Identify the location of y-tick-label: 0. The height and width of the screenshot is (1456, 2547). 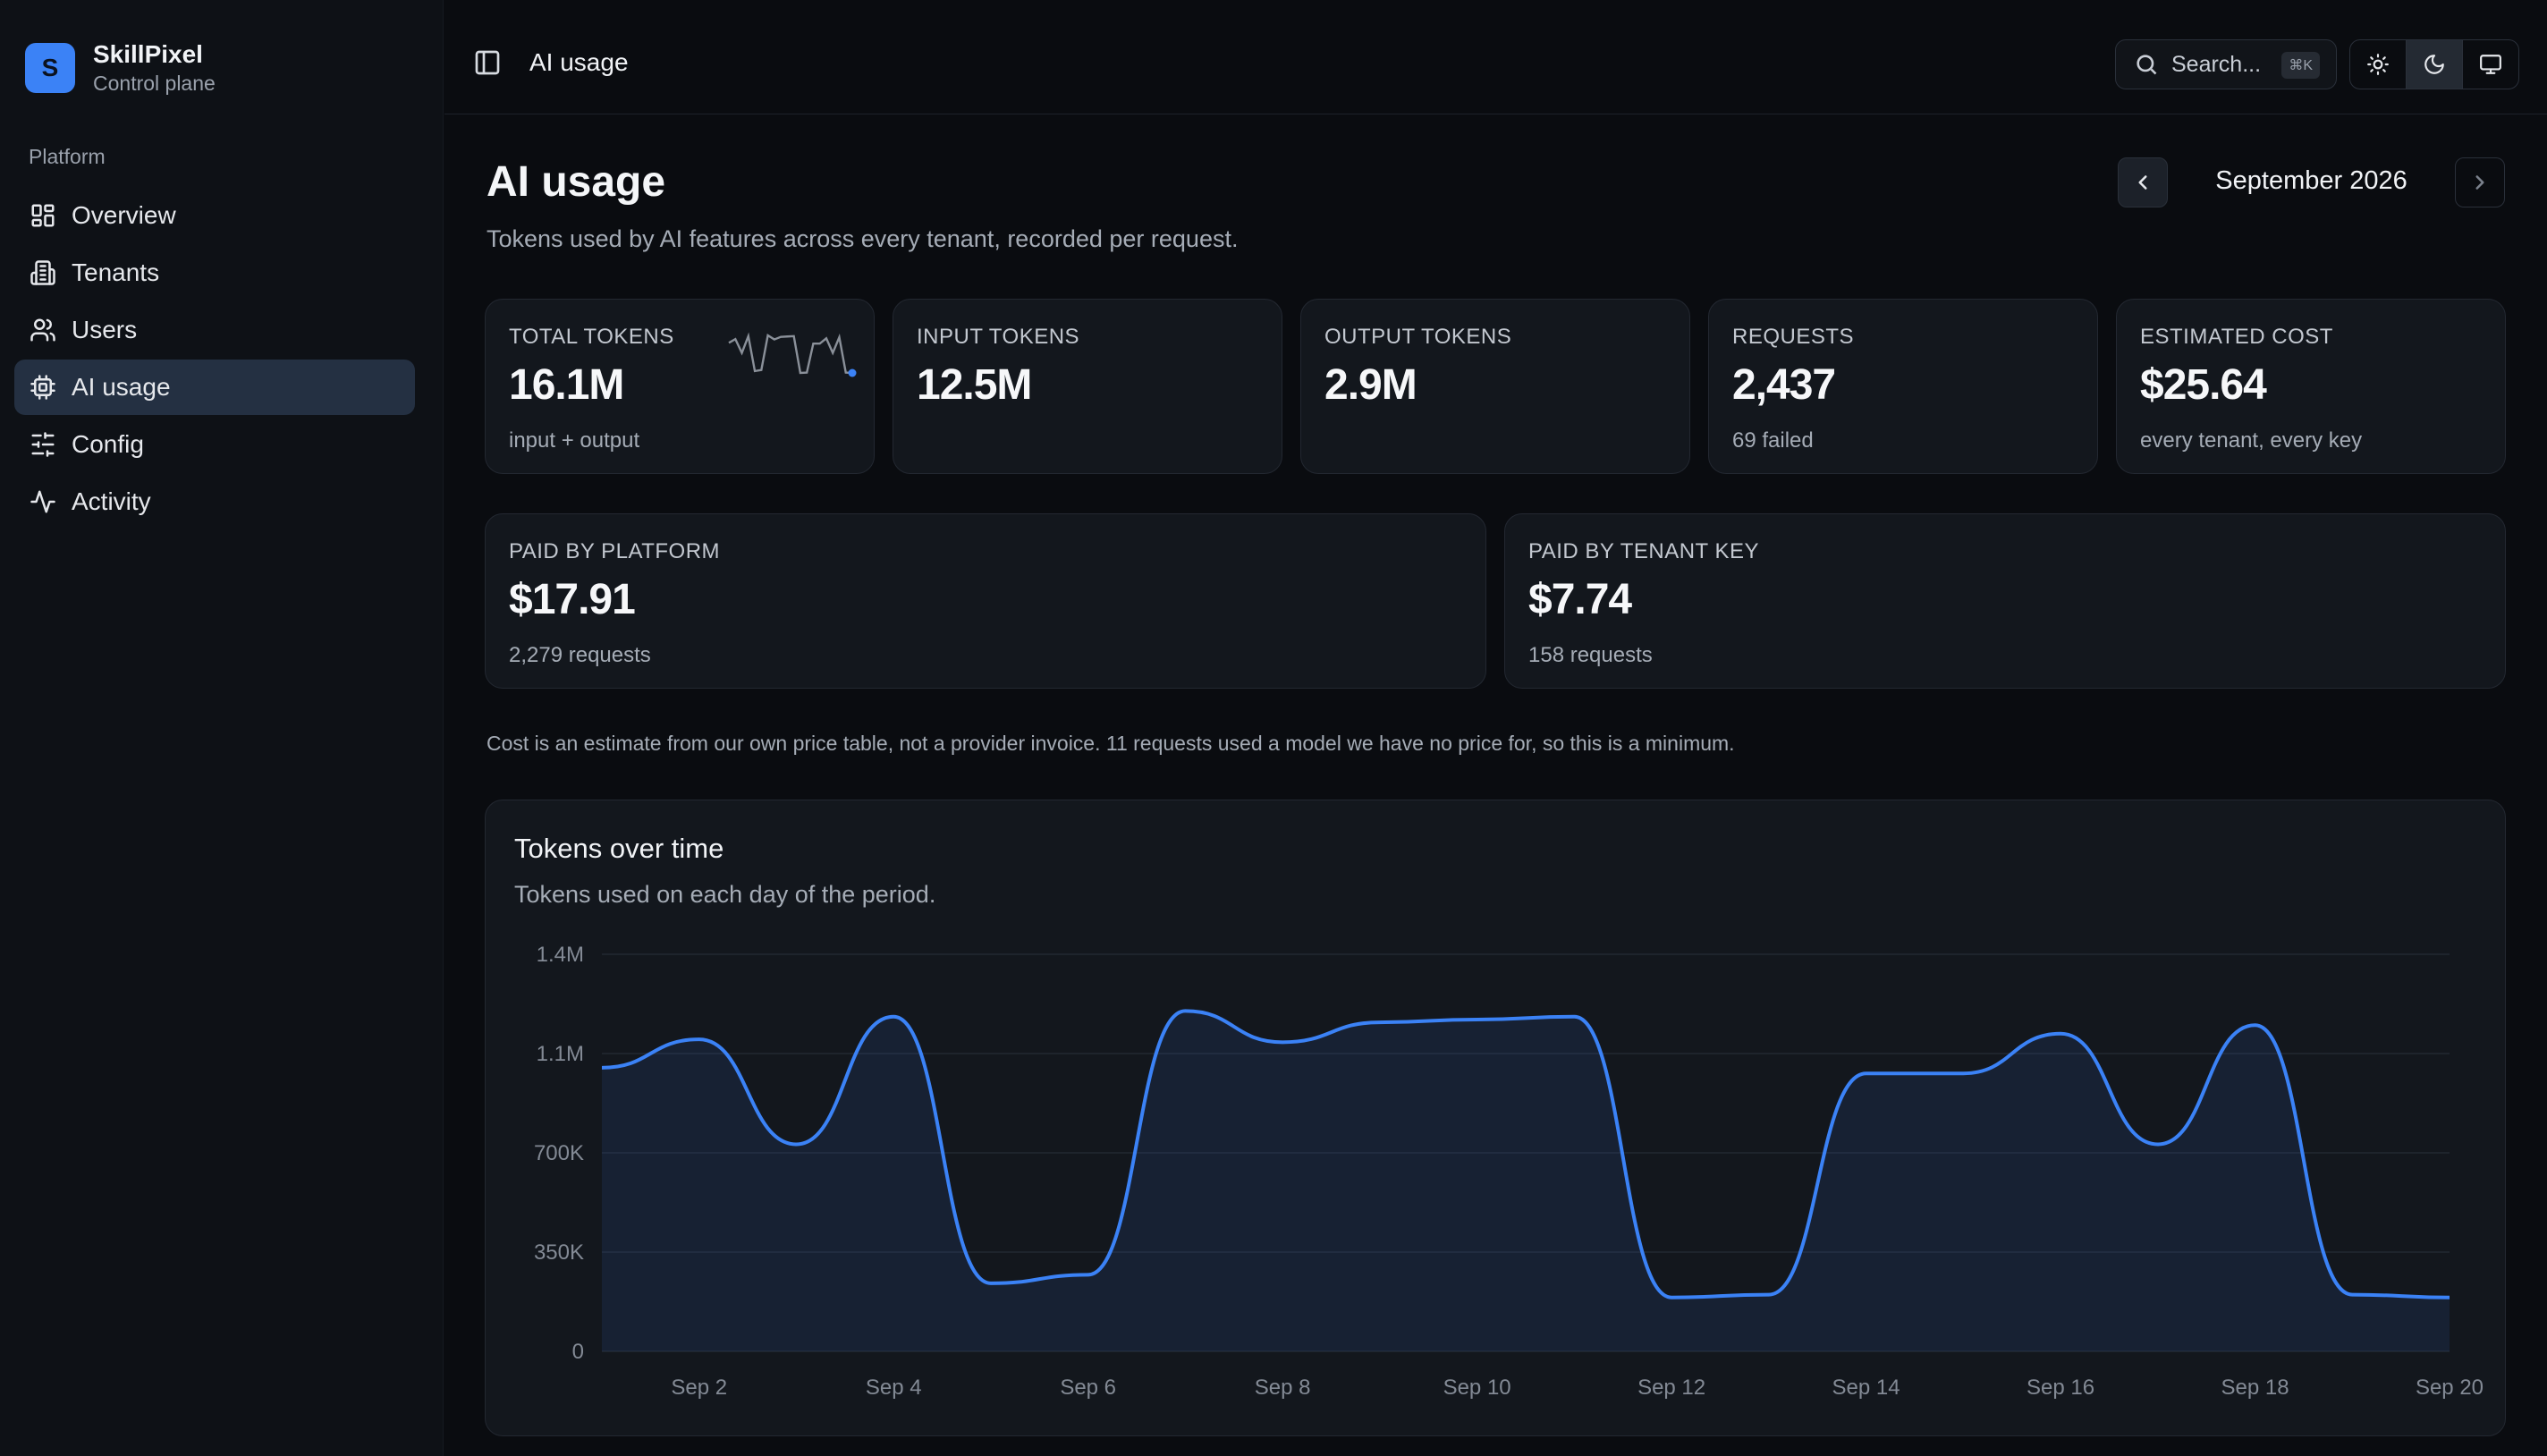
(578, 1352).